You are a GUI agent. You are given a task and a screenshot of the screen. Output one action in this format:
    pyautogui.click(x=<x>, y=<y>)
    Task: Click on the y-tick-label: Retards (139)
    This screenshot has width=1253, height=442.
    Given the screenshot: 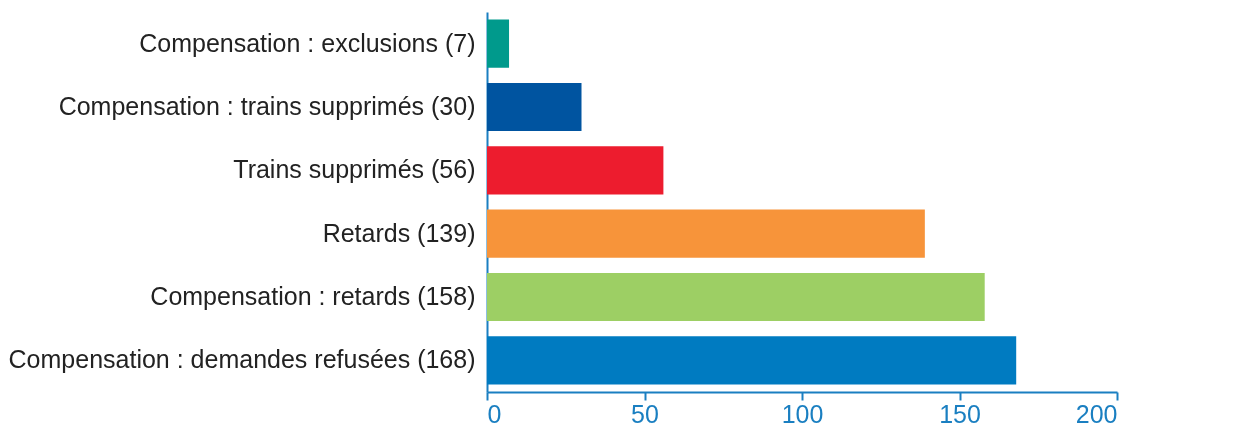 What is the action you would take?
    pyautogui.click(x=399, y=232)
    